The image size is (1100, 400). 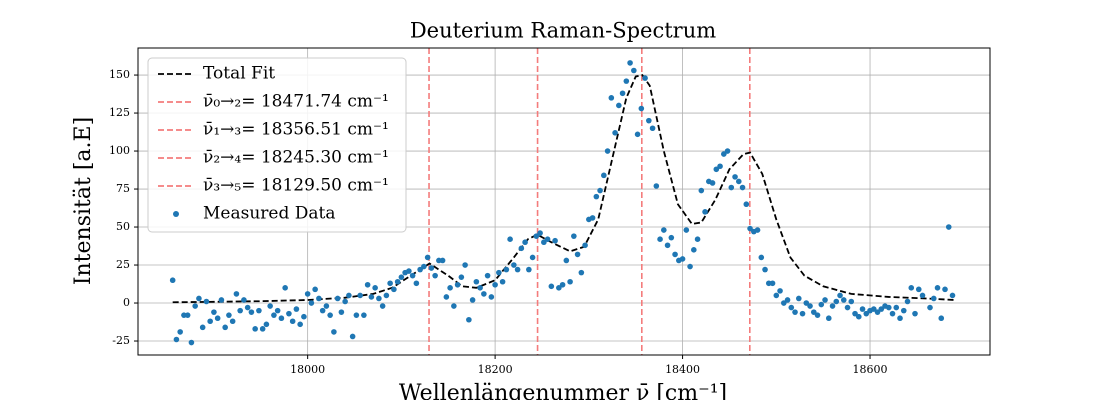 I want to click on y-tick-label: 25, so click(x=123, y=264).